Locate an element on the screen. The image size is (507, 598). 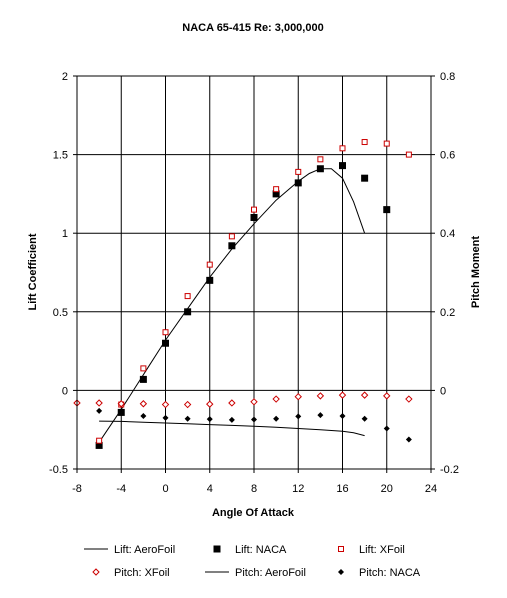
legend-label: Pitch: NACA is located at coordinates (390, 573).